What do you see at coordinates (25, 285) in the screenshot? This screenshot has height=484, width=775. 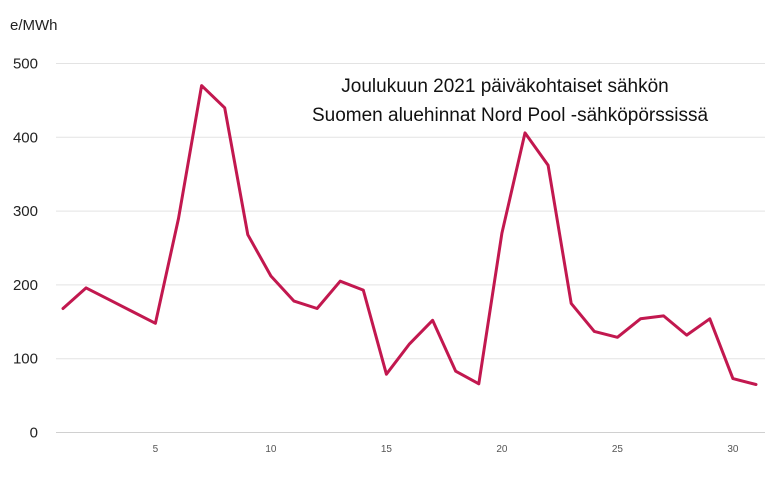 I see `y-tick-label: 200` at bounding box center [25, 285].